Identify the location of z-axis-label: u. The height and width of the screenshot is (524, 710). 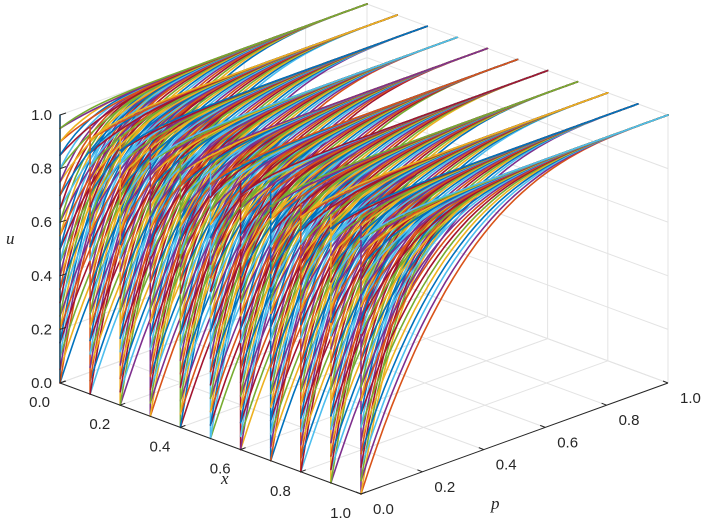
(10, 238).